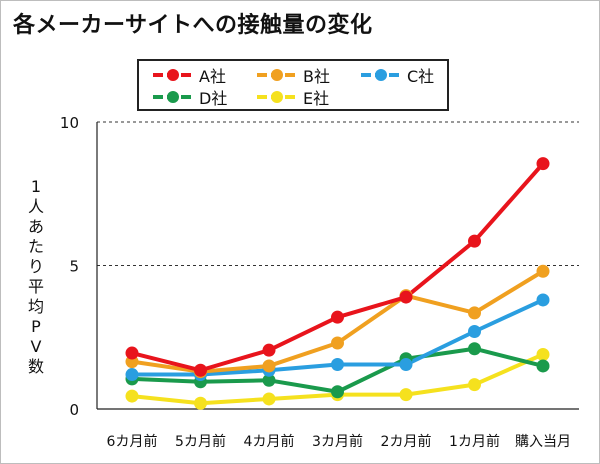 Image resolution: width=600 pixels, height=464 pixels. I want to click on legend-item-D社: D社, so click(189, 97).